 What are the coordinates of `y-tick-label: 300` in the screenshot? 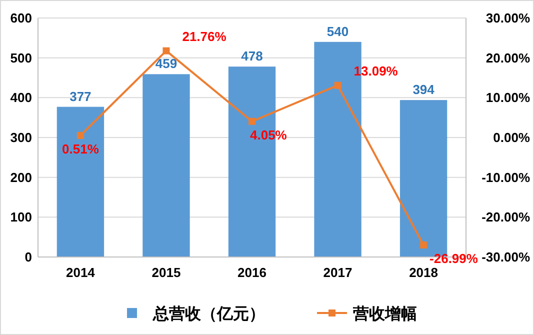 It's located at (21, 137).